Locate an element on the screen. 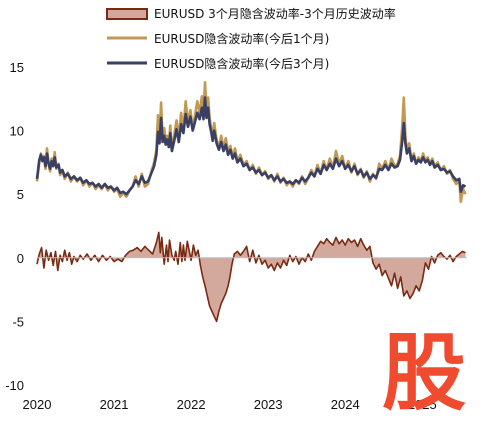 The width and height of the screenshot is (485, 421). legend-label-3m: EURUSD隐含波动率(今后3个月) is located at coordinates (241, 63).